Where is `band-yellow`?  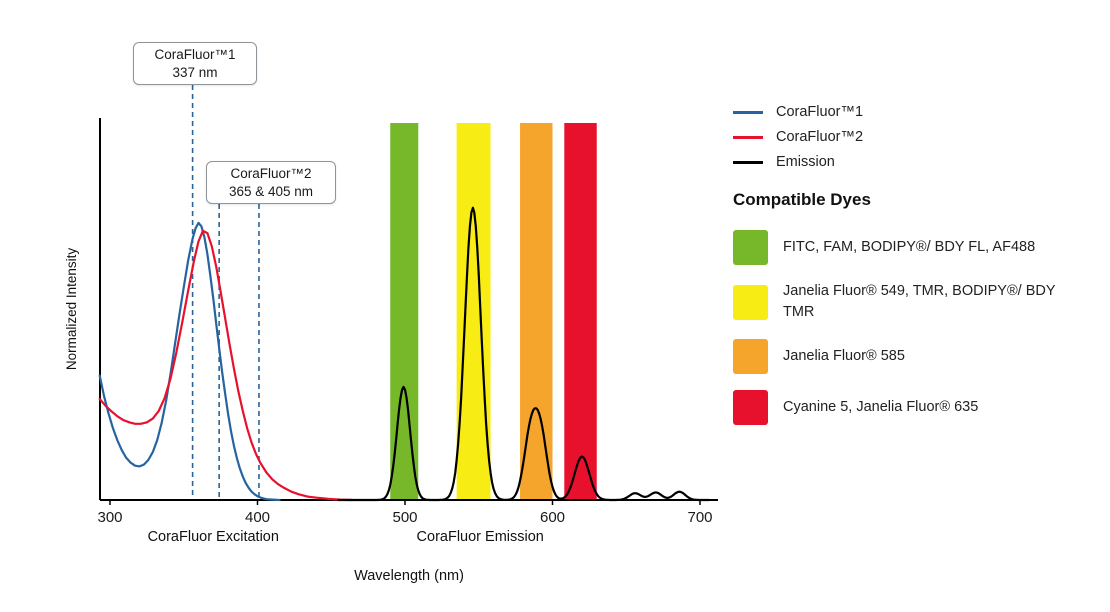 band-yellow is located at coordinates (473, 311).